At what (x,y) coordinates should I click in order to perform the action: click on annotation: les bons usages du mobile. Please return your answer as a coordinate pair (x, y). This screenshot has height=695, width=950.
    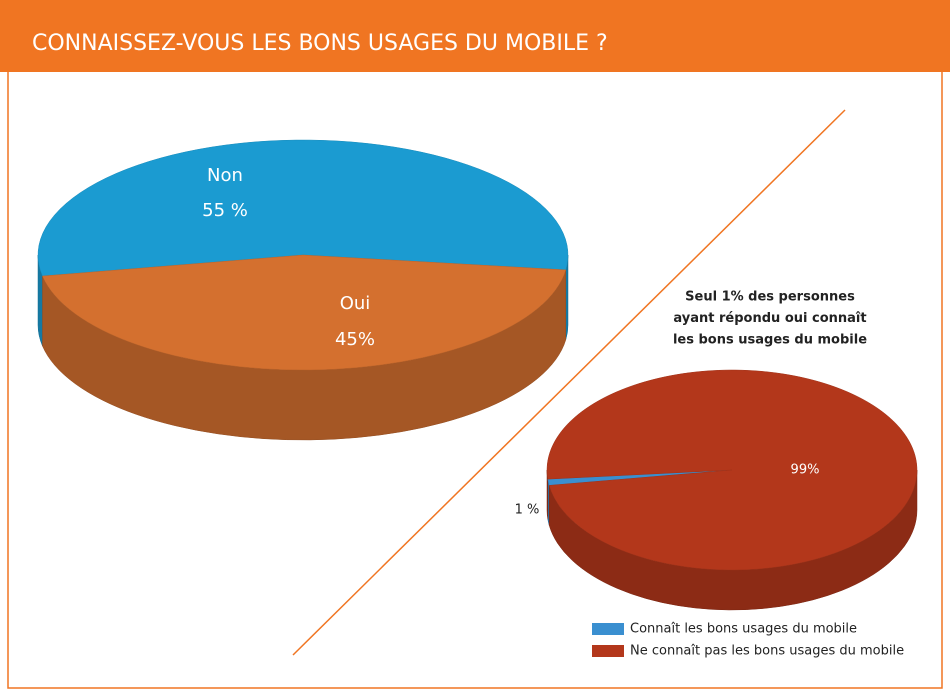
    Looking at the image, I should click on (770, 340).